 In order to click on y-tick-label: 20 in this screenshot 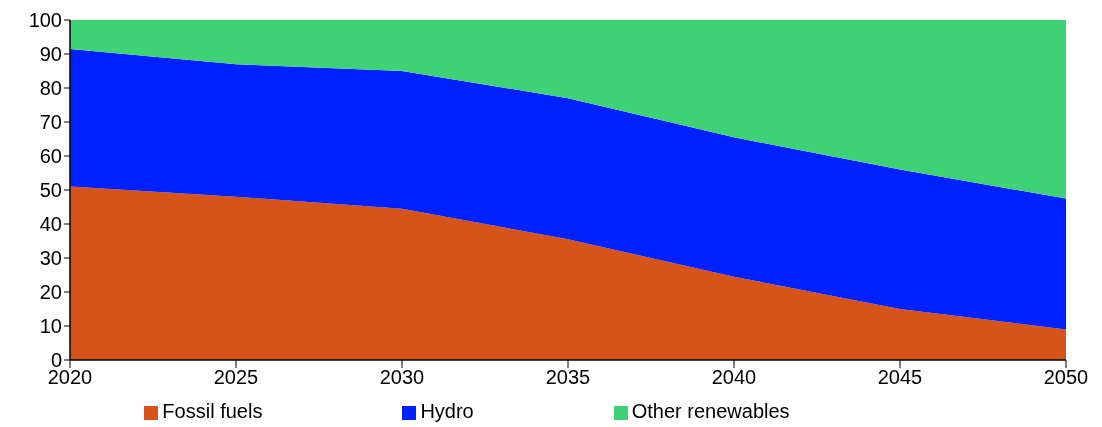, I will do `click(50, 292)`.